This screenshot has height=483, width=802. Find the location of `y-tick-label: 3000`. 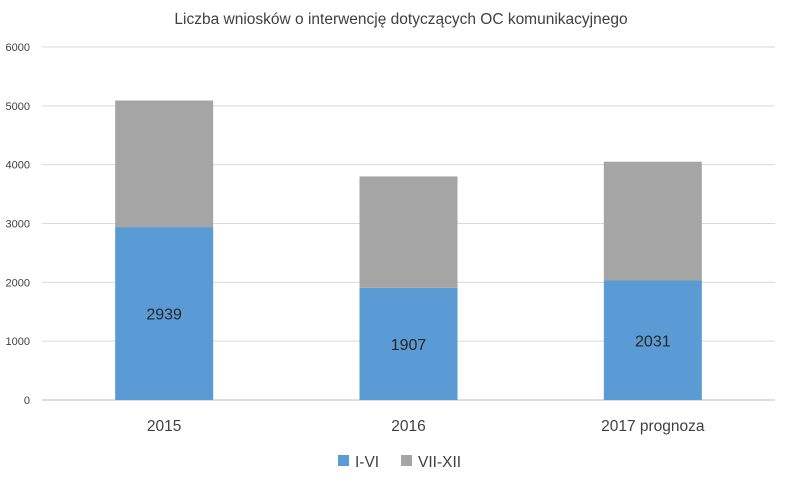

y-tick-label: 3000 is located at coordinates (18, 225).